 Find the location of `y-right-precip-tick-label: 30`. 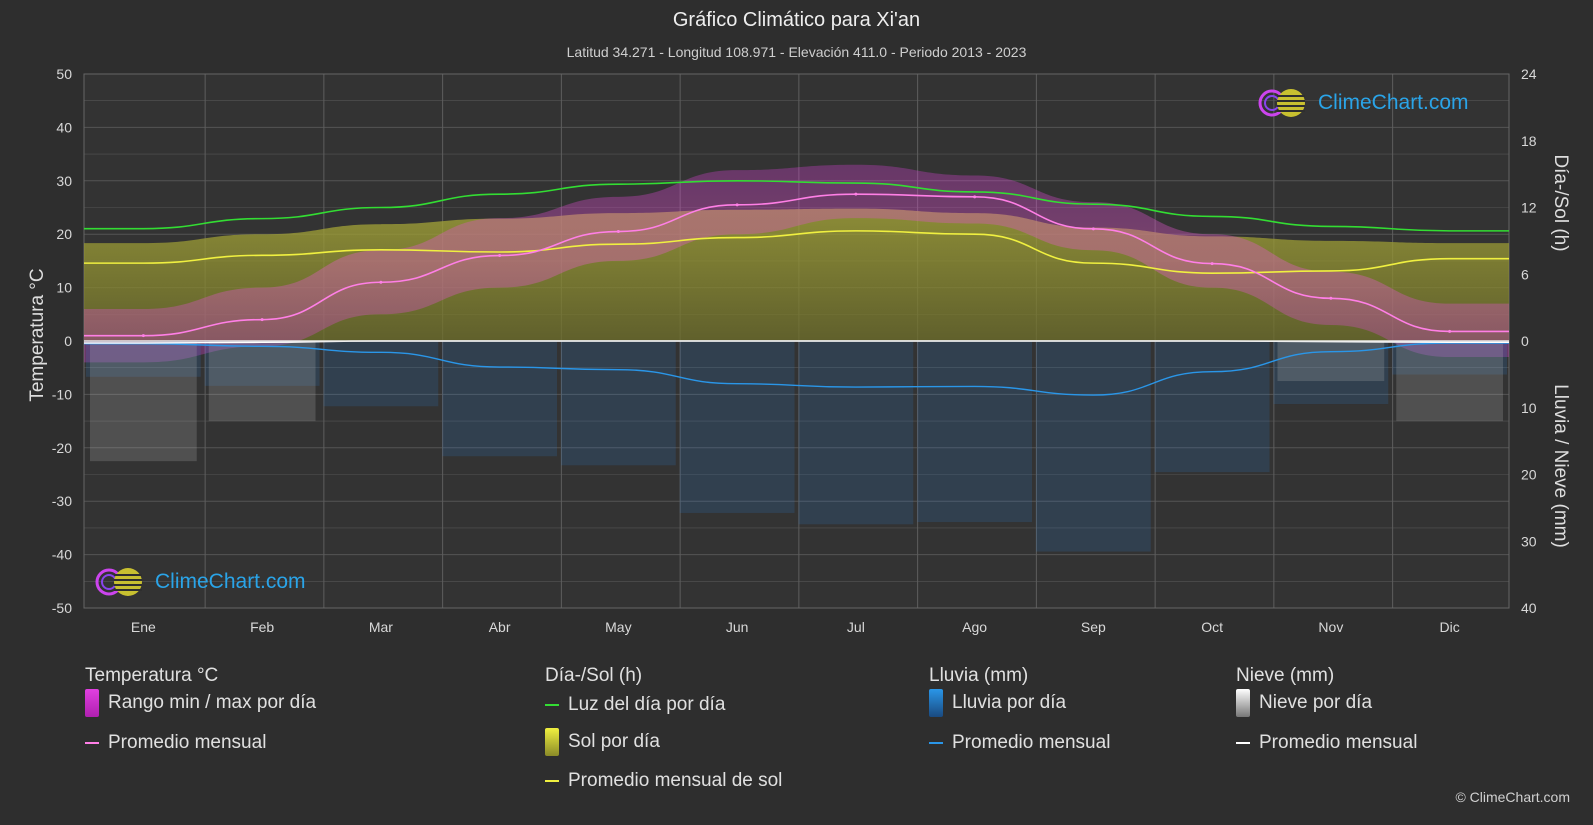

y-right-precip-tick-label: 30 is located at coordinates (1529, 541).